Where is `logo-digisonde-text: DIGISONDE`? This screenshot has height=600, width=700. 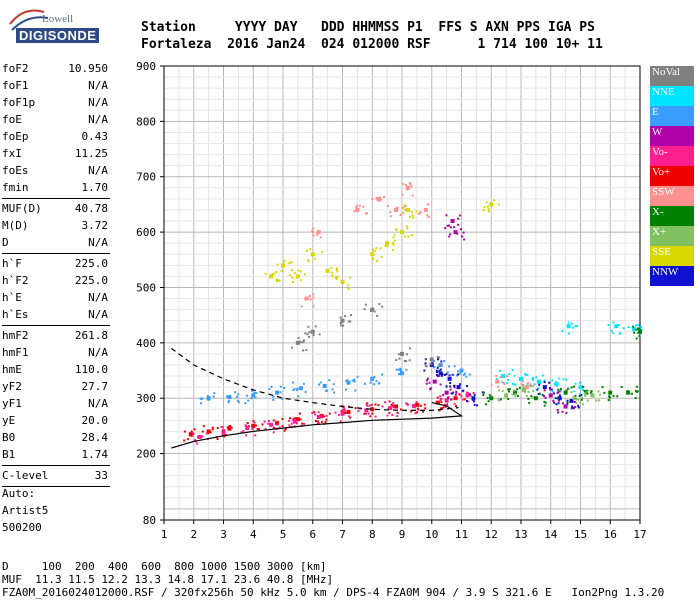
logo-digisonde-text: DIGISONDE is located at coordinates (58, 35).